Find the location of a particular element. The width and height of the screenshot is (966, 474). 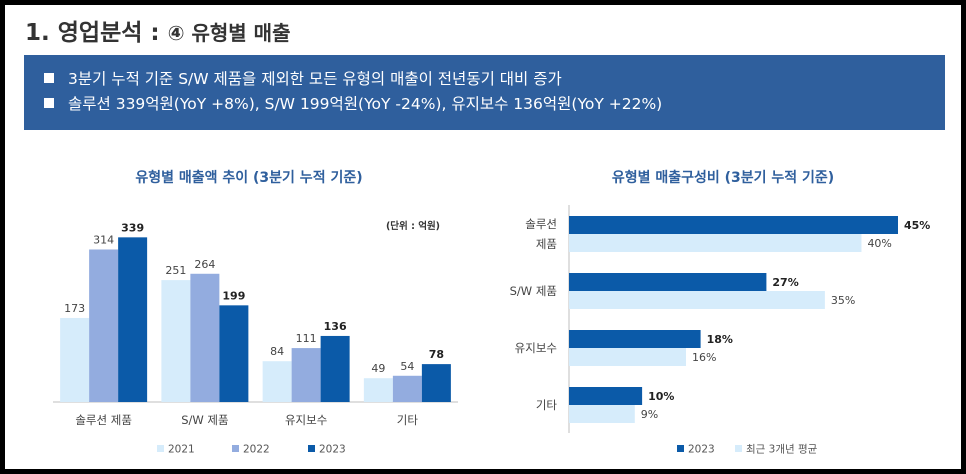

bar-value-label: 136 is located at coordinates (335, 326).